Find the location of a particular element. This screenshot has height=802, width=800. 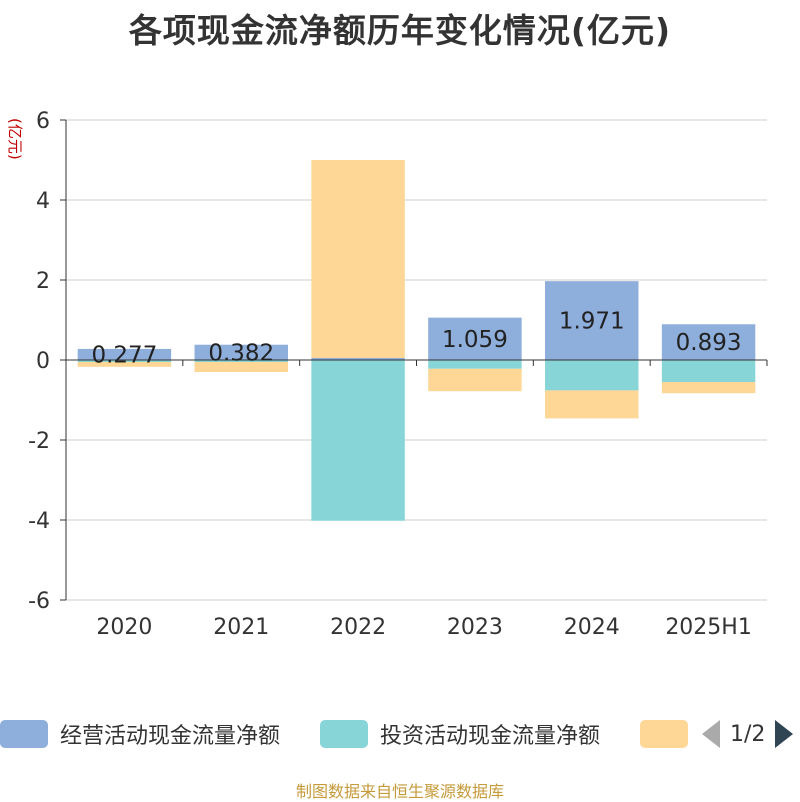

legend: 经营活动现金流量净额 投资活动现金流量净额 is located at coordinates (400, 734).